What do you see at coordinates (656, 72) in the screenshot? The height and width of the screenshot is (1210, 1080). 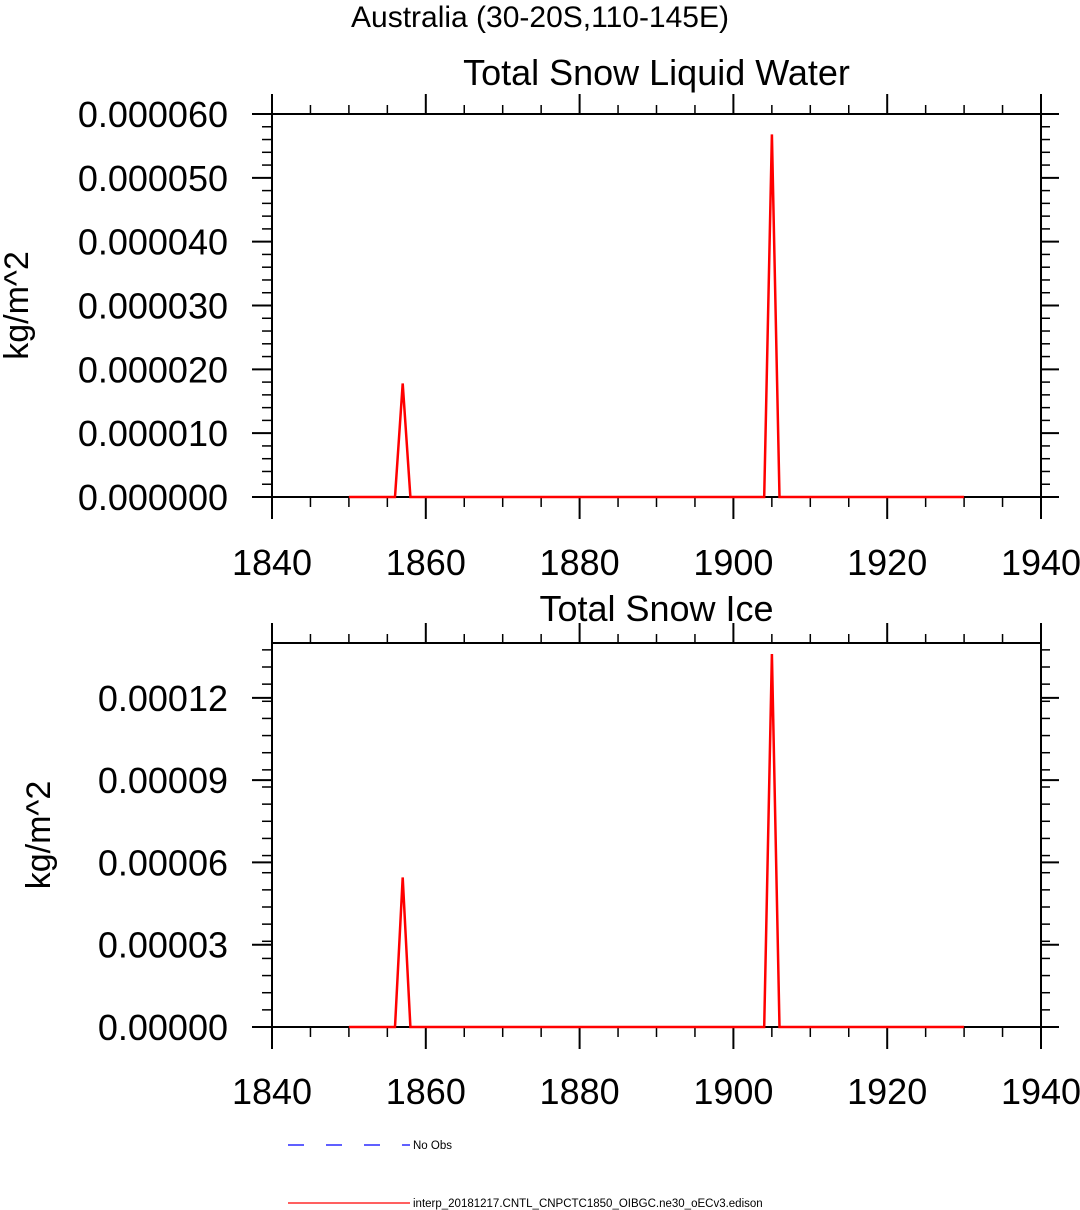 I see `chart-title: Total Snow Liquid Water` at bounding box center [656, 72].